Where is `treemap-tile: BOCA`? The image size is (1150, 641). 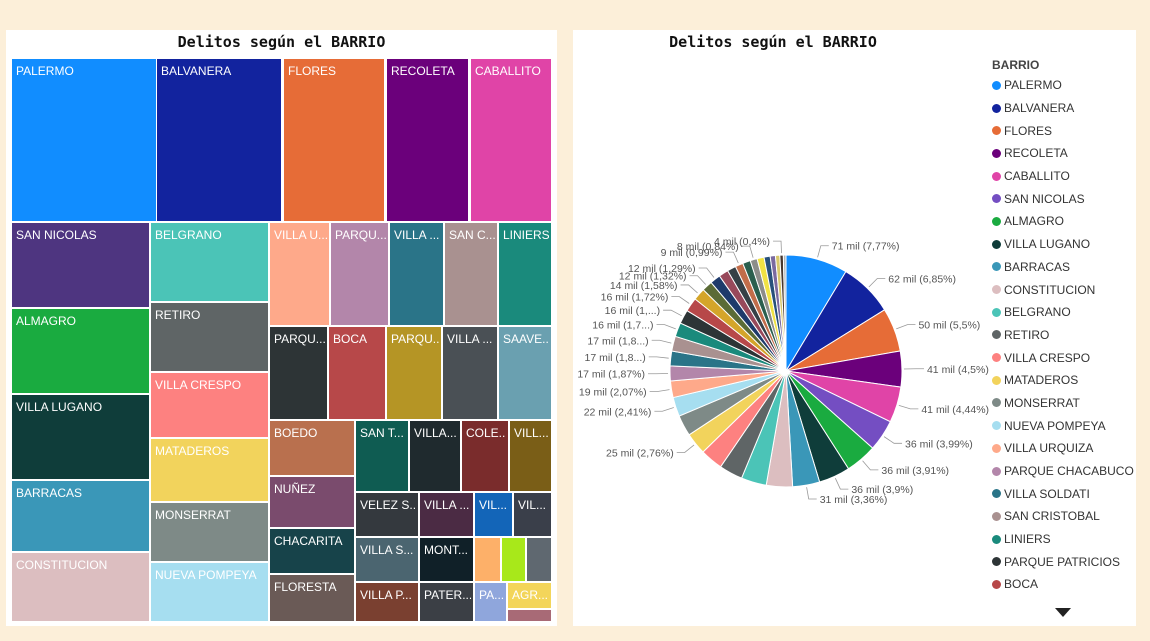 treemap-tile: BOCA is located at coordinates (357, 373).